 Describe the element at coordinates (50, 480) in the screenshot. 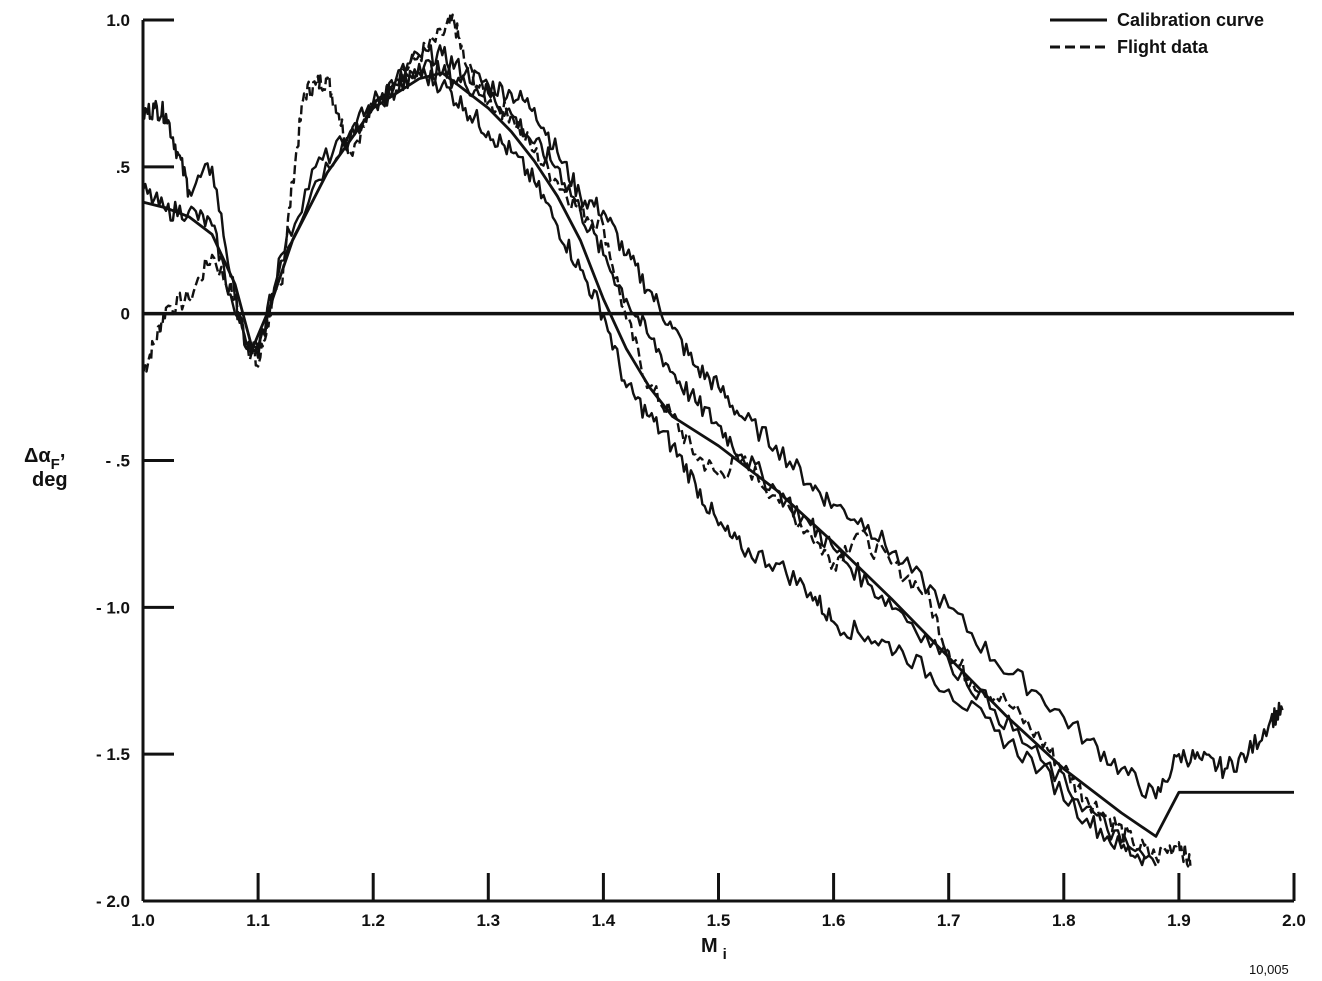

I see `y-axis-label-line2: deg` at that location.